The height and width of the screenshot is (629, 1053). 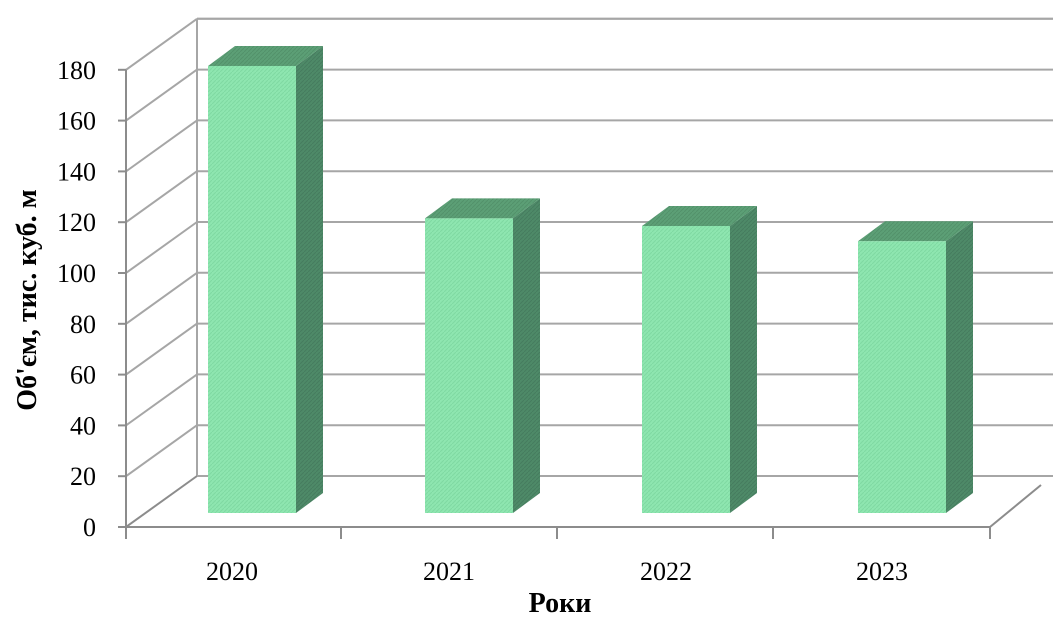 What do you see at coordinates (560, 603) in the screenshot?
I see `x-axis-title: Роки` at bounding box center [560, 603].